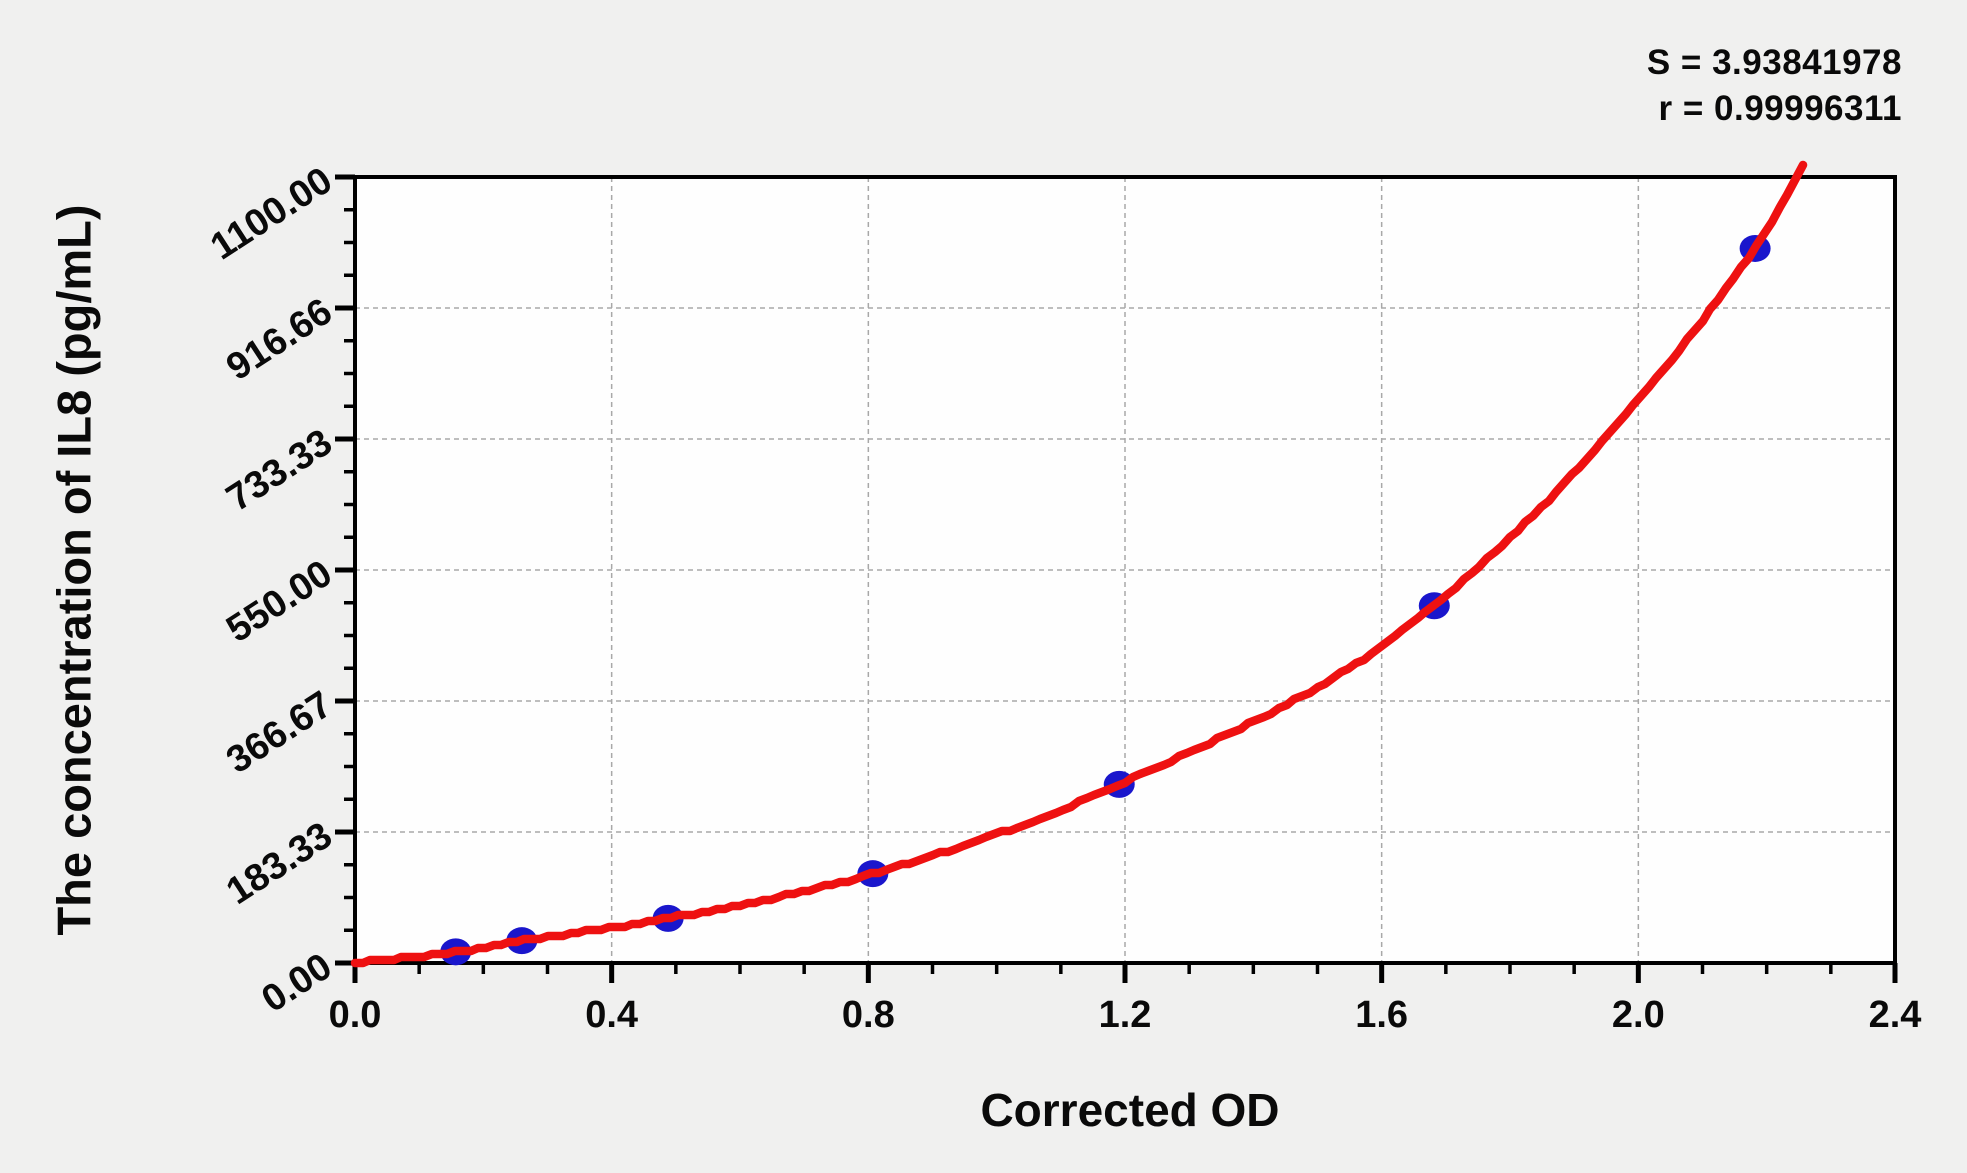 The image size is (1967, 1173). I want to click on fit-statistics: S = 3.93841978 r = 0.99996311, so click(1774, 86).